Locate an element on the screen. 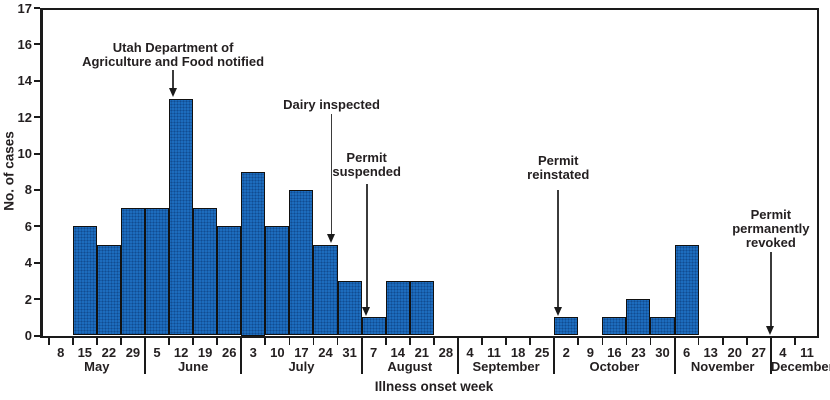 The width and height of the screenshot is (830, 400). week-label: 16 is located at coordinates (614, 352).